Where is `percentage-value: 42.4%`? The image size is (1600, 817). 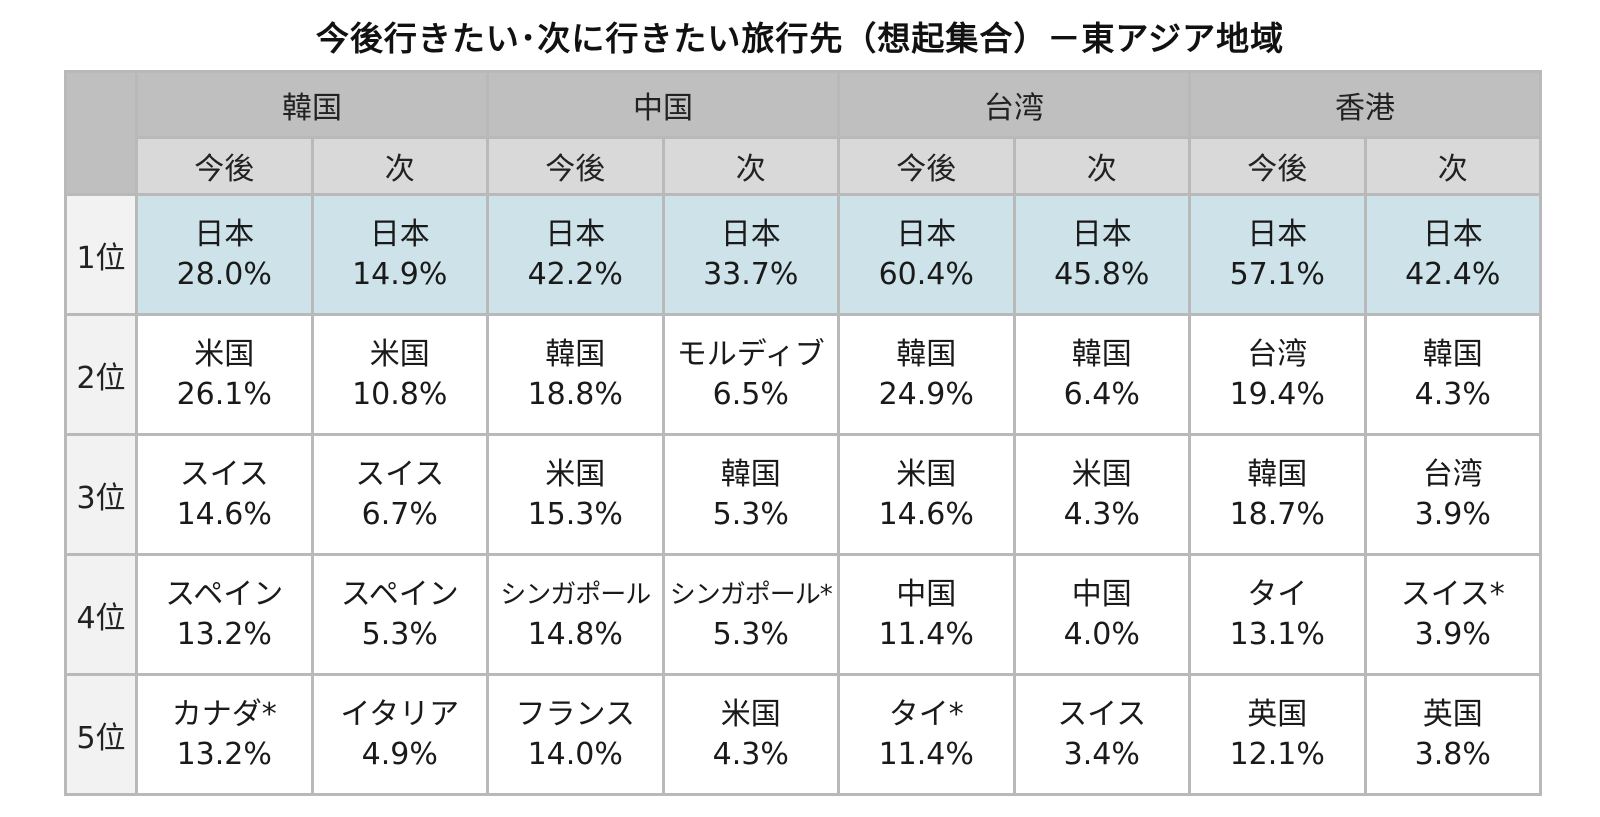 percentage-value: 42.4% is located at coordinates (1453, 274).